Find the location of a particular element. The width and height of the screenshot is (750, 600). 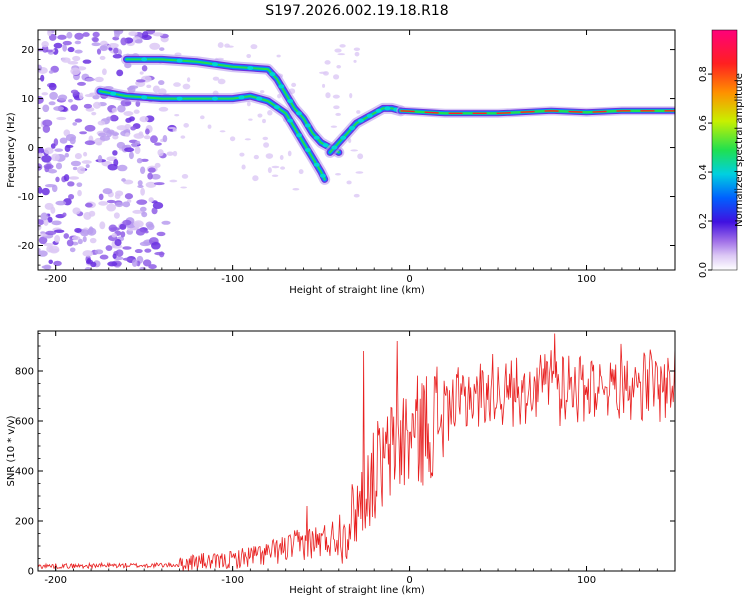

spectrogram-ytick-label: -10 is located at coordinates (26, 197).